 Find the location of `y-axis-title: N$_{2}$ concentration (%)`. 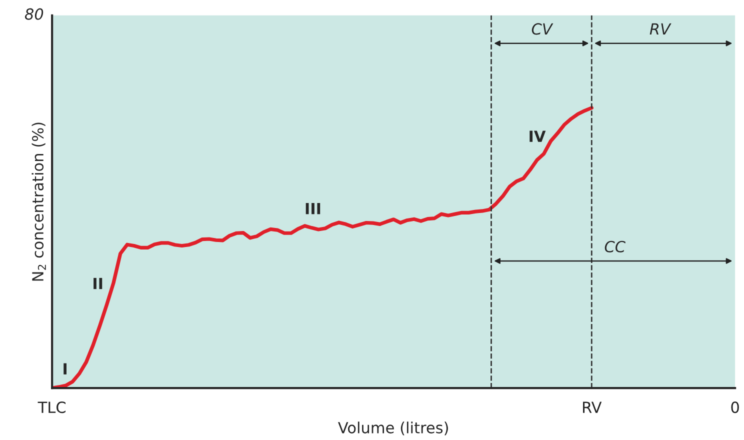

y-axis-title: N$_{2}$ concentration (%) is located at coordinates (39, 201).